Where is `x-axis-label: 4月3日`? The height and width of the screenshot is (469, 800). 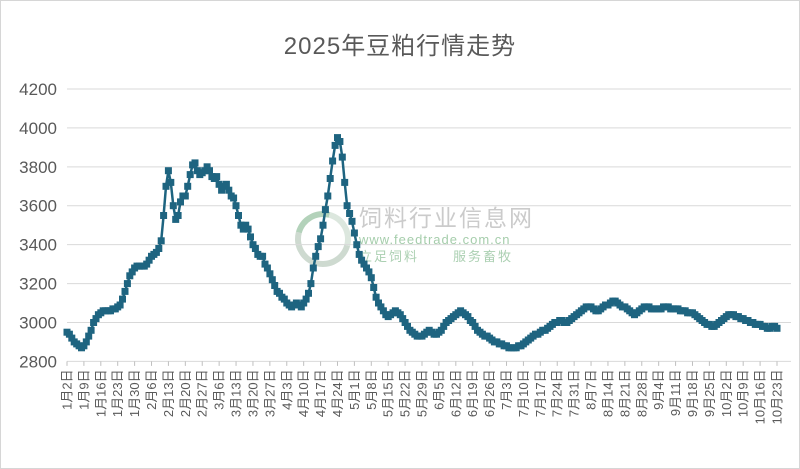 x-axis-label: 4月3日 is located at coordinates (286, 389).